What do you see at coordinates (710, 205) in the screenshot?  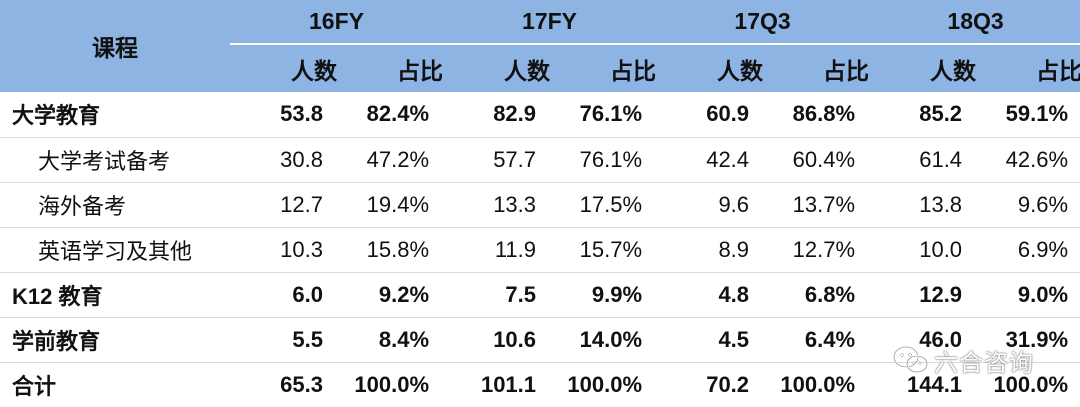 I see `cell-count: 9.6` at bounding box center [710, 205].